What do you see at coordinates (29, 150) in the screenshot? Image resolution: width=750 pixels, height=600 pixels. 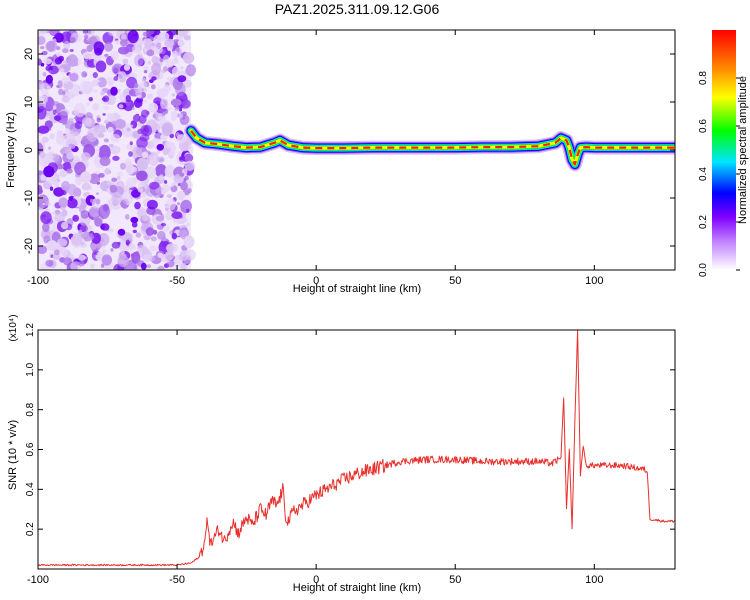 I see `y-tick-label: 0` at bounding box center [29, 150].